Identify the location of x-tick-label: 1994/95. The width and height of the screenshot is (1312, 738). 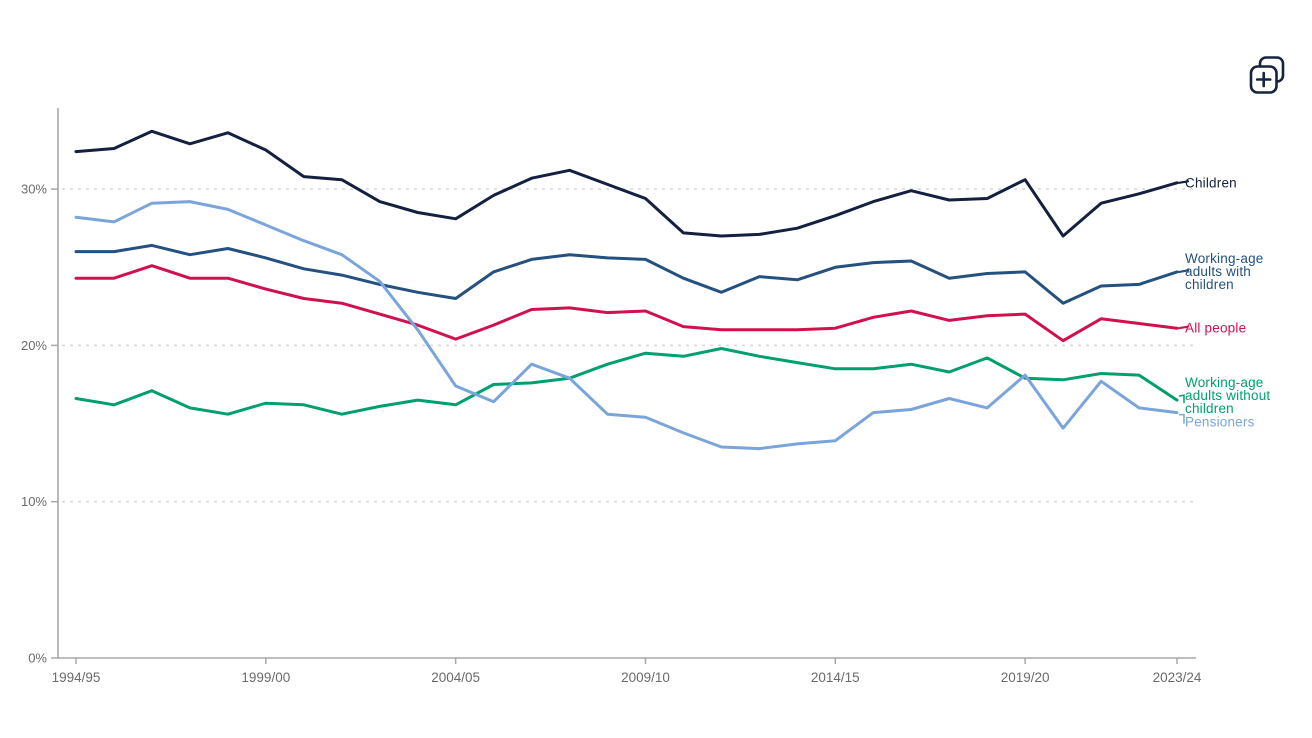
(76, 677).